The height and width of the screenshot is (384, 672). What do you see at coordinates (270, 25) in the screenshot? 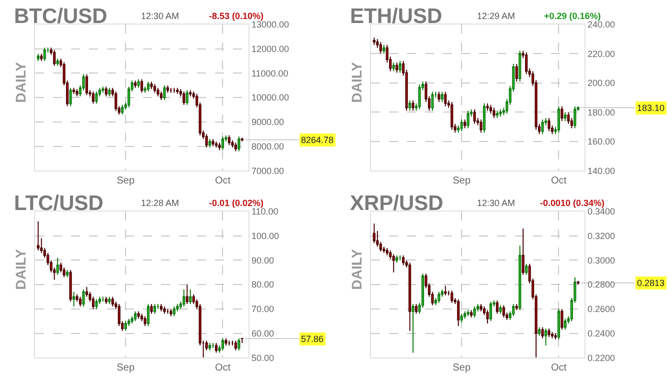
I see `y-tick-label: 13000.00` at bounding box center [270, 25].